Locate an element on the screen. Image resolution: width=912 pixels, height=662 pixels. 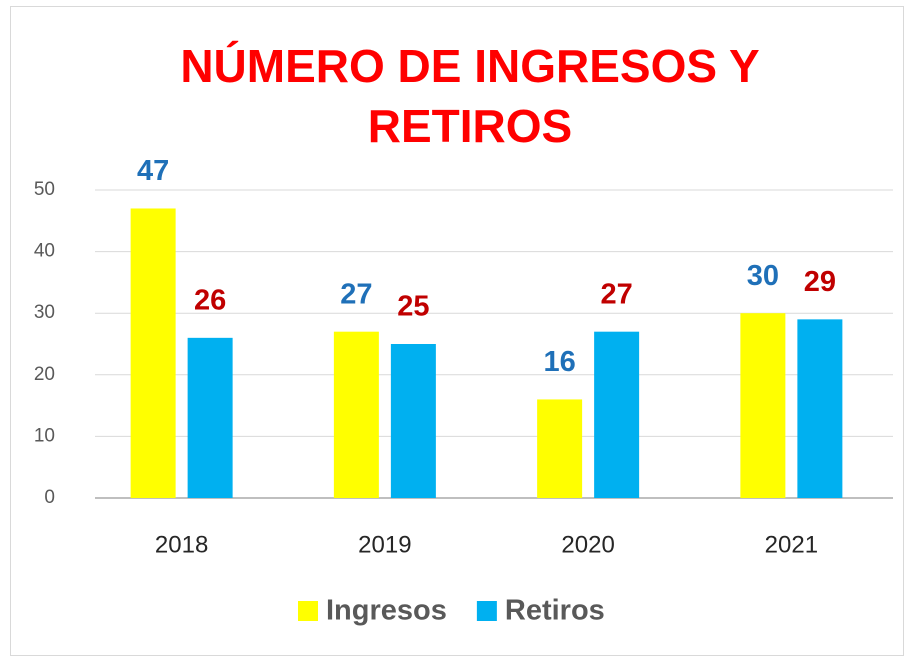
data-label: 47 is located at coordinates (153, 171).